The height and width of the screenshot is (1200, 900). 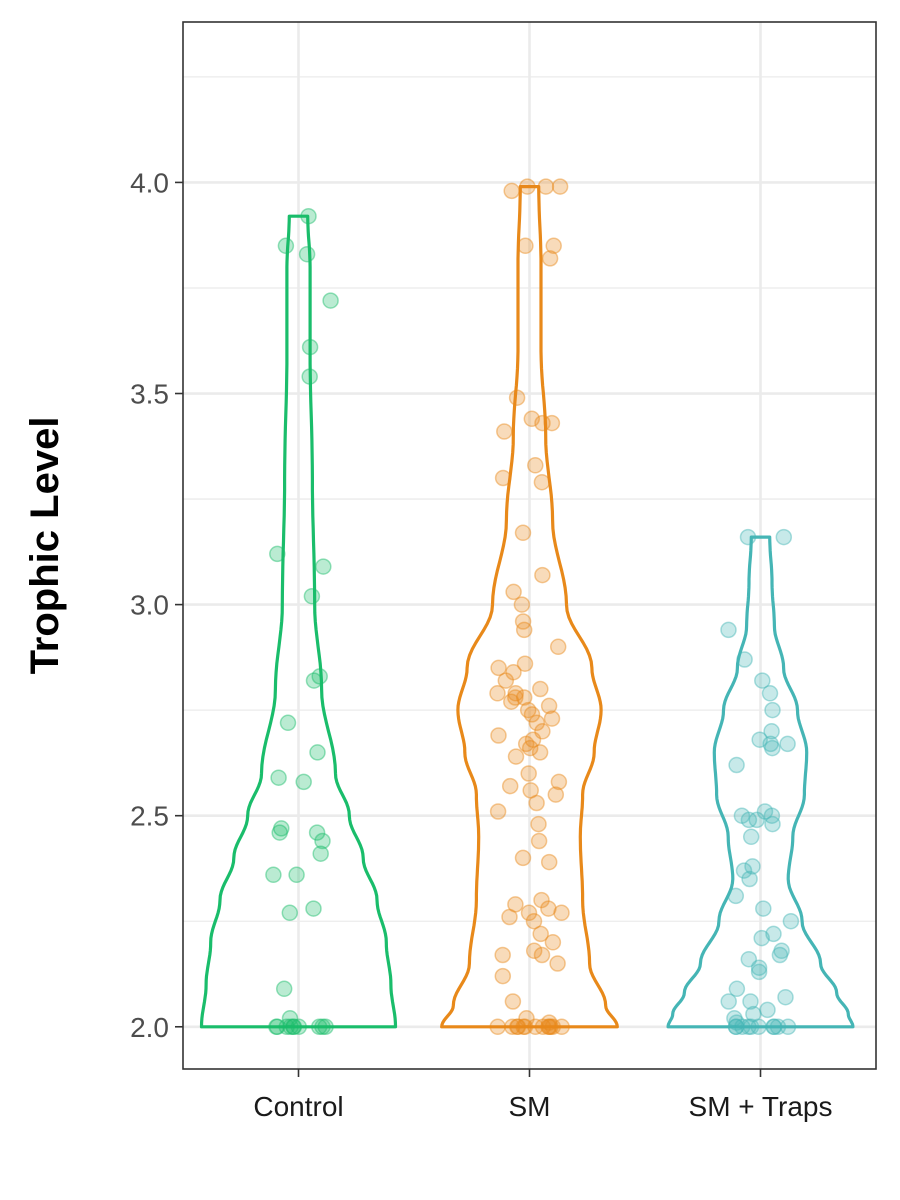 I want to click on y-tick-label: 2.5, so click(x=149, y=816).